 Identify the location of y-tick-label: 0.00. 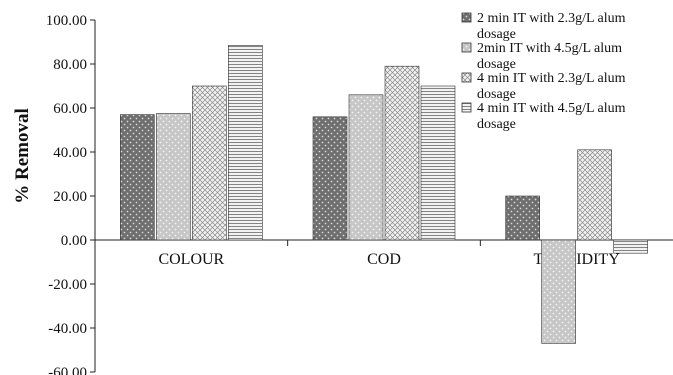
(74, 241).